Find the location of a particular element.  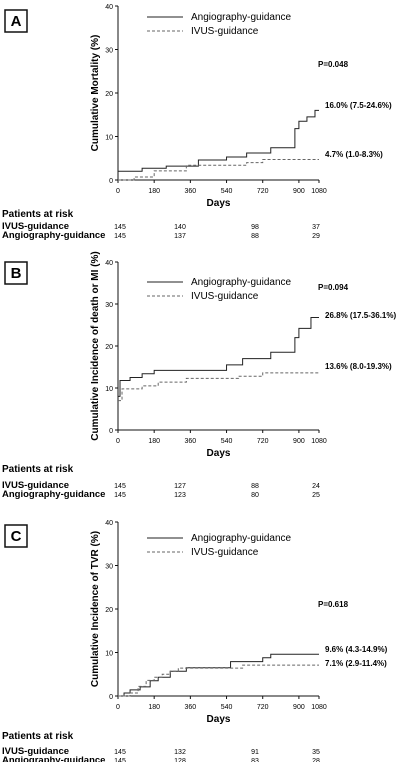

at-risk-value: 37 is located at coordinates (316, 227).